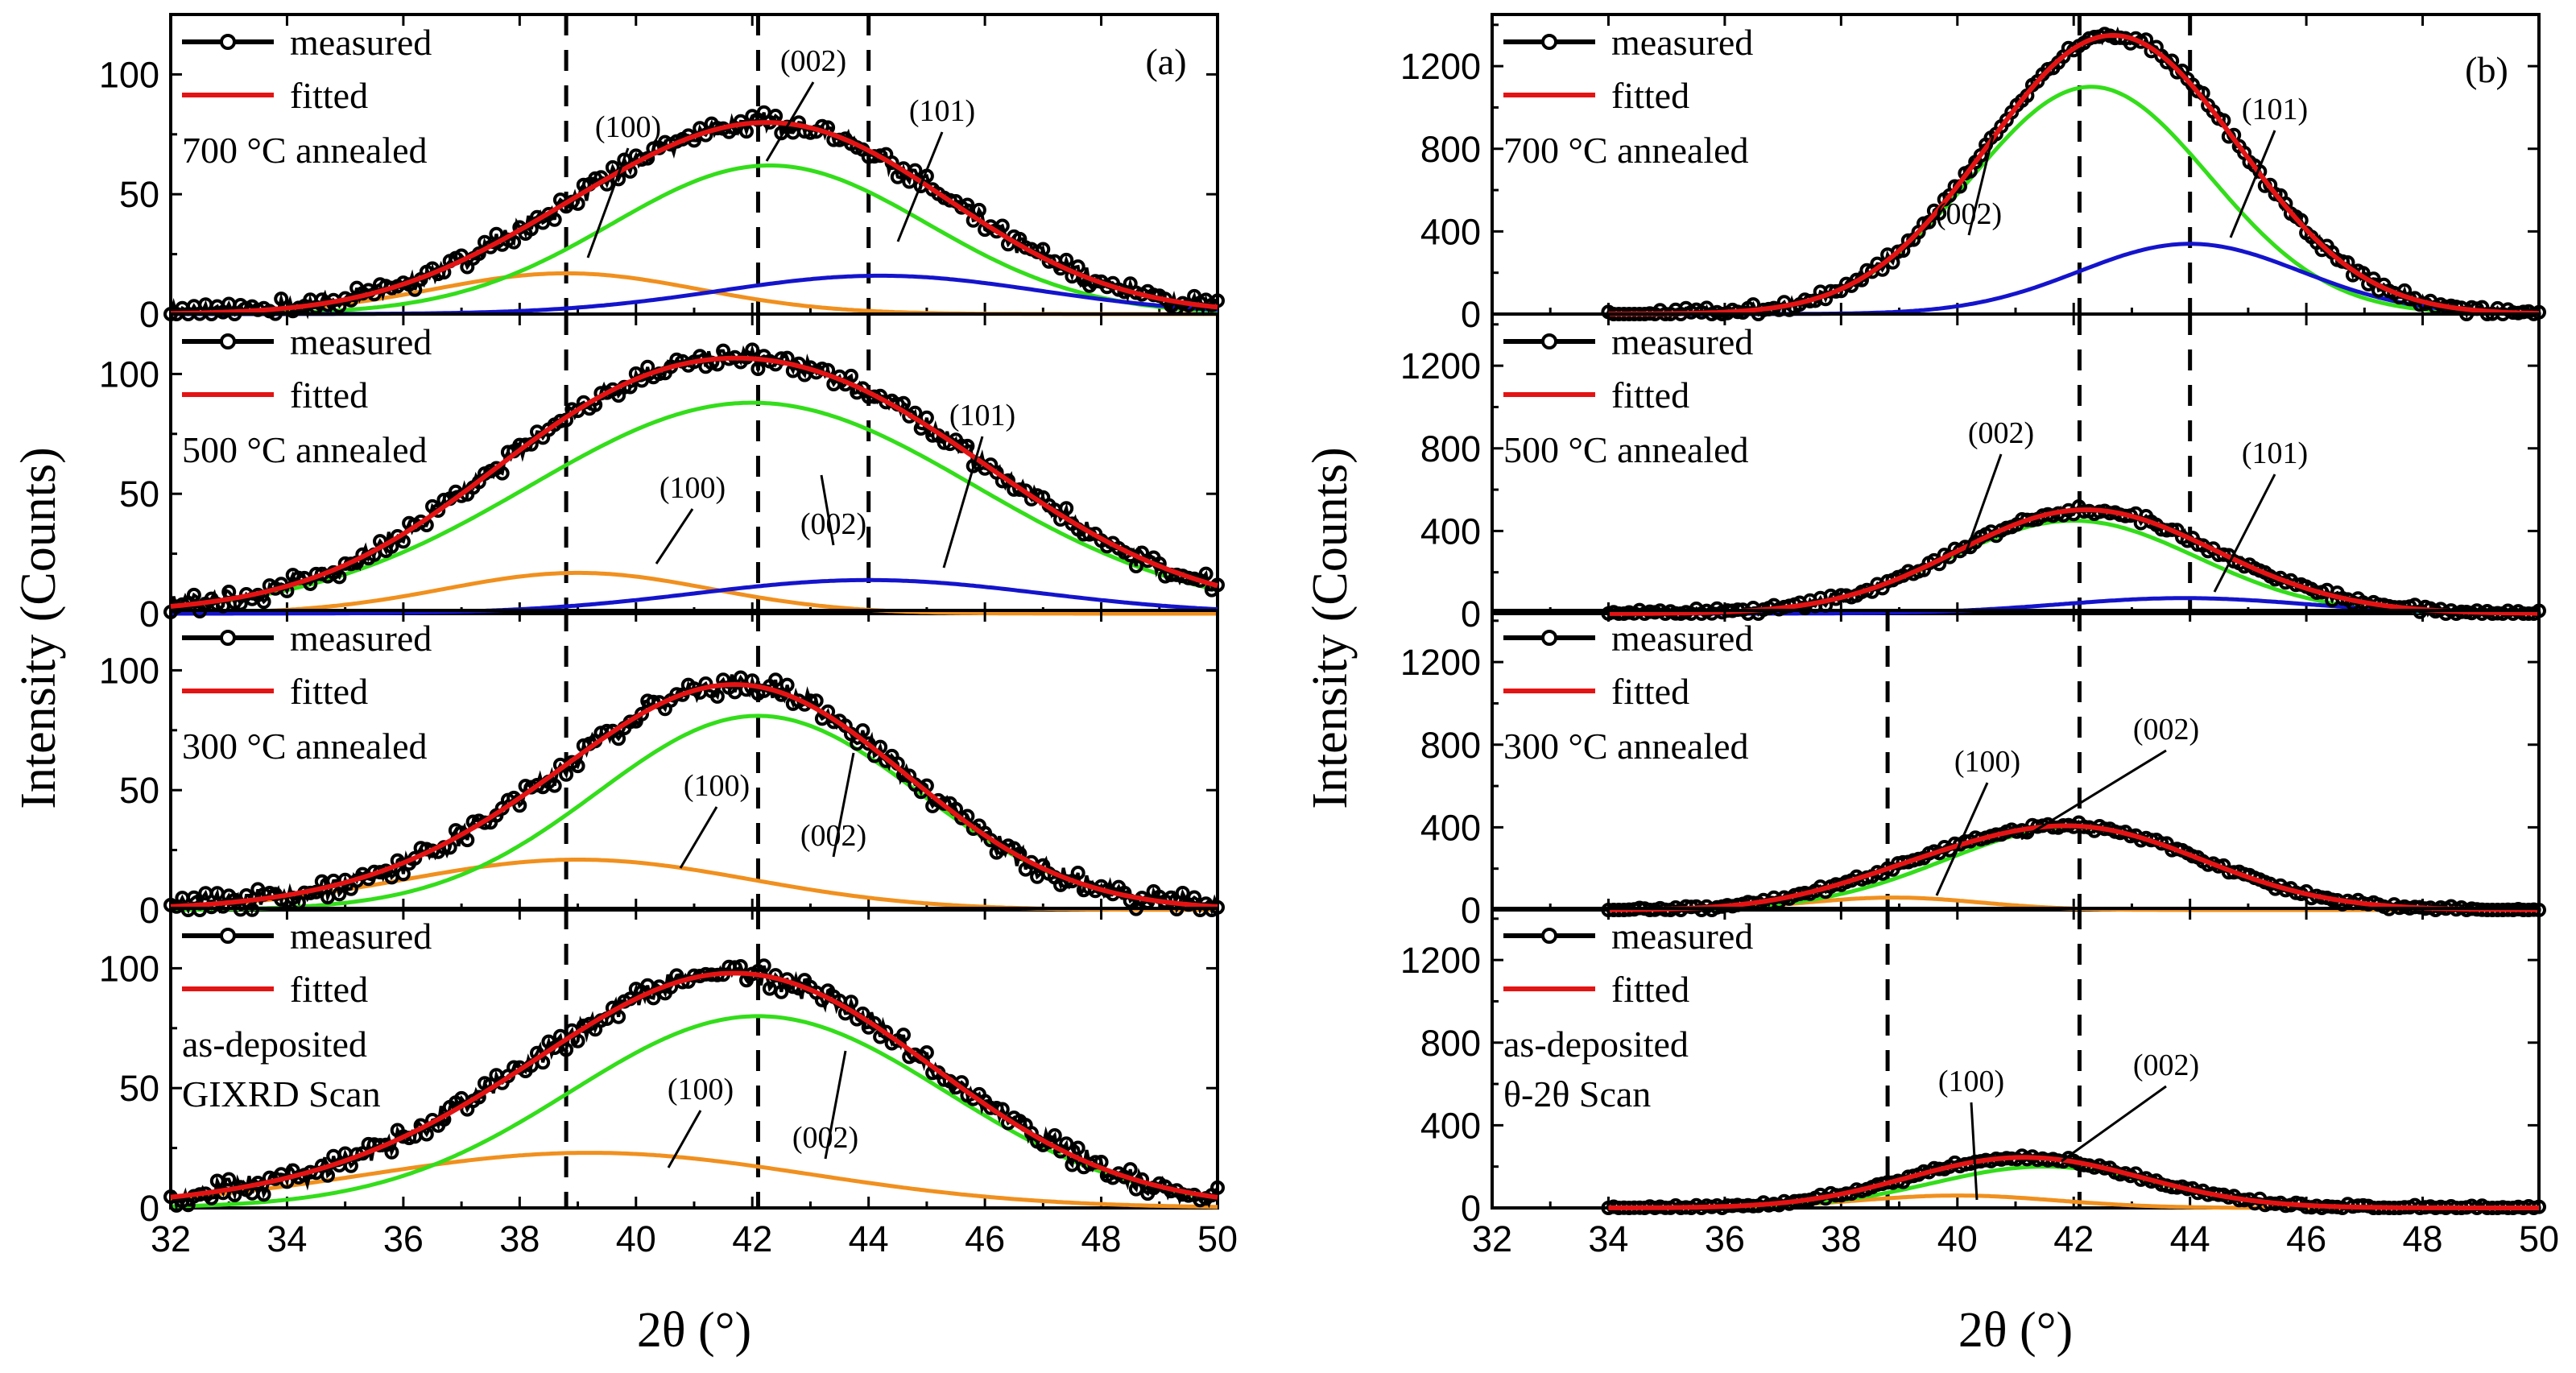 The width and height of the screenshot is (2576, 1373). Describe the element at coordinates (1492, 1238) in the screenshot. I see `x-tick-label: 32` at that location.